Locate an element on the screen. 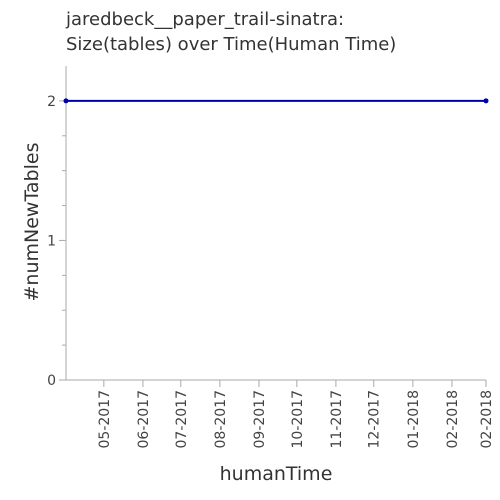 This screenshot has height=500, width=500. x-tick-label: 07-2017 is located at coordinates (182, 419).